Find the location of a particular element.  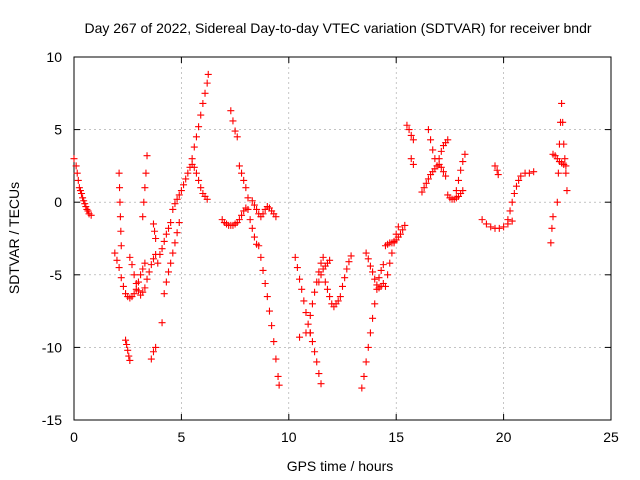

x-axis-label: GPS time / hours is located at coordinates (340, 466).